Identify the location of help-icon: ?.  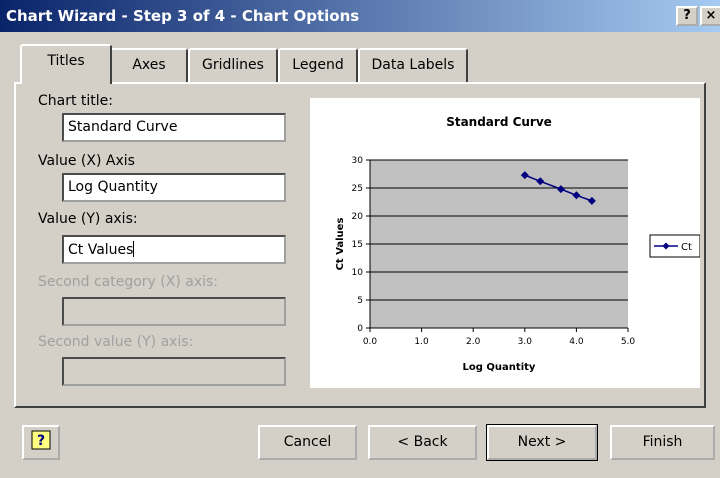
(41, 440).